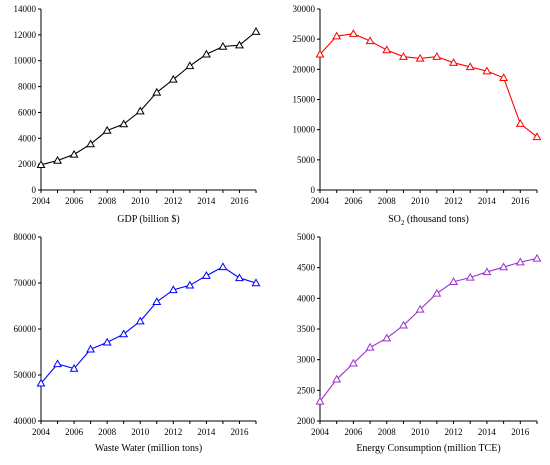 The image size is (550, 465). I want to click on y-tick-label: 2500, so click(306, 390).